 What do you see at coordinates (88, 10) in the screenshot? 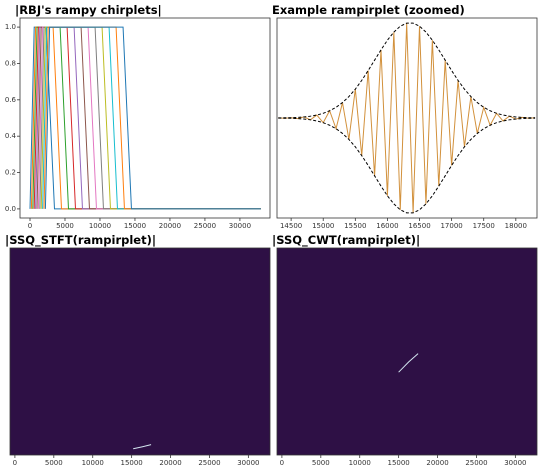
I see `panel-title: |RBJ's rampy chirplets|` at bounding box center [88, 10].